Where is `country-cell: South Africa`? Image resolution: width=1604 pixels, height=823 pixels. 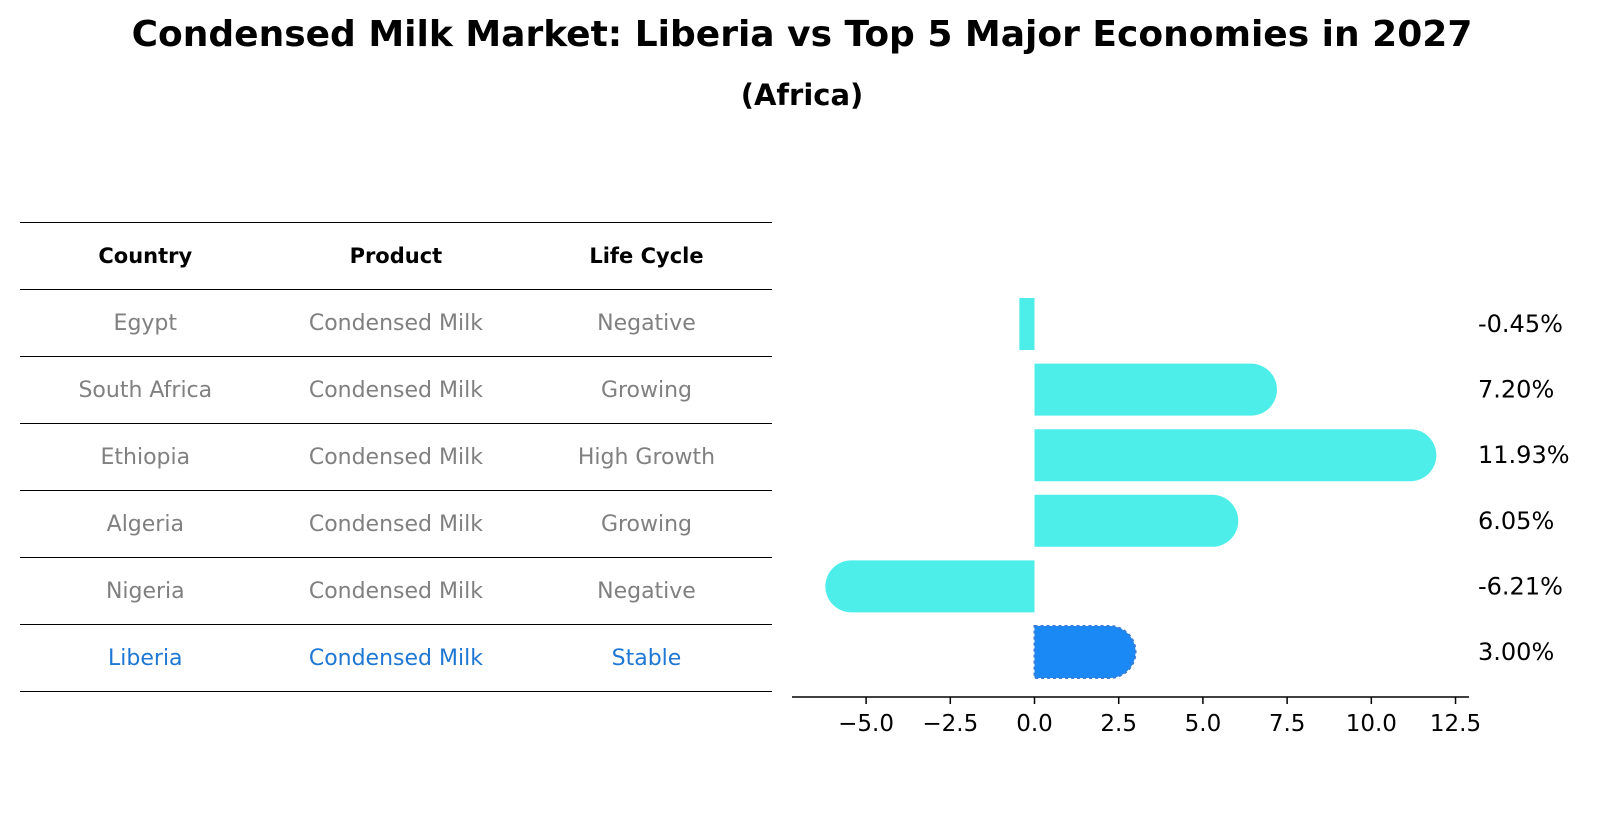
country-cell: South Africa is located at coordinates (145, 390).